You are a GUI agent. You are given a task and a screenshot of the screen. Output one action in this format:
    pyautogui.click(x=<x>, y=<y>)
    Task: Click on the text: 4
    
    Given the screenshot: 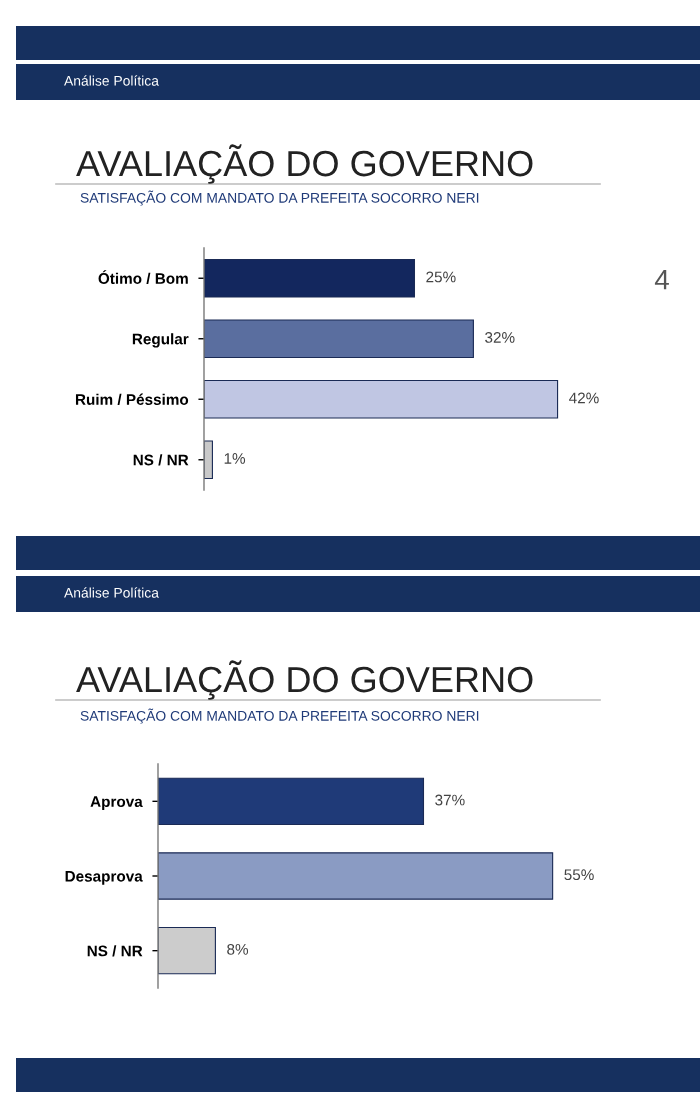 What is the action you would take?
    pyautogui.click(x=661, y=280)
    